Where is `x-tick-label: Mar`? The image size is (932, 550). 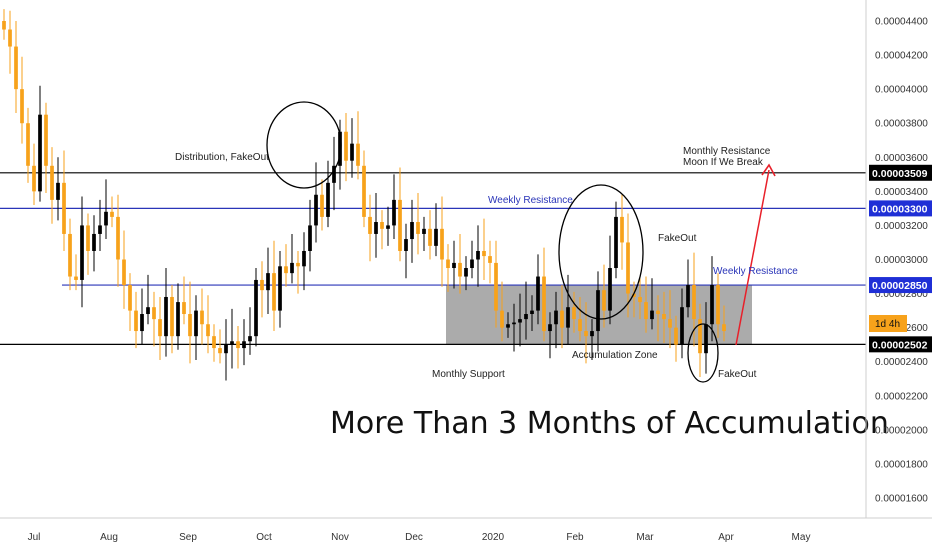 x-tick-label: Mar is located at coordinates (645, 537).